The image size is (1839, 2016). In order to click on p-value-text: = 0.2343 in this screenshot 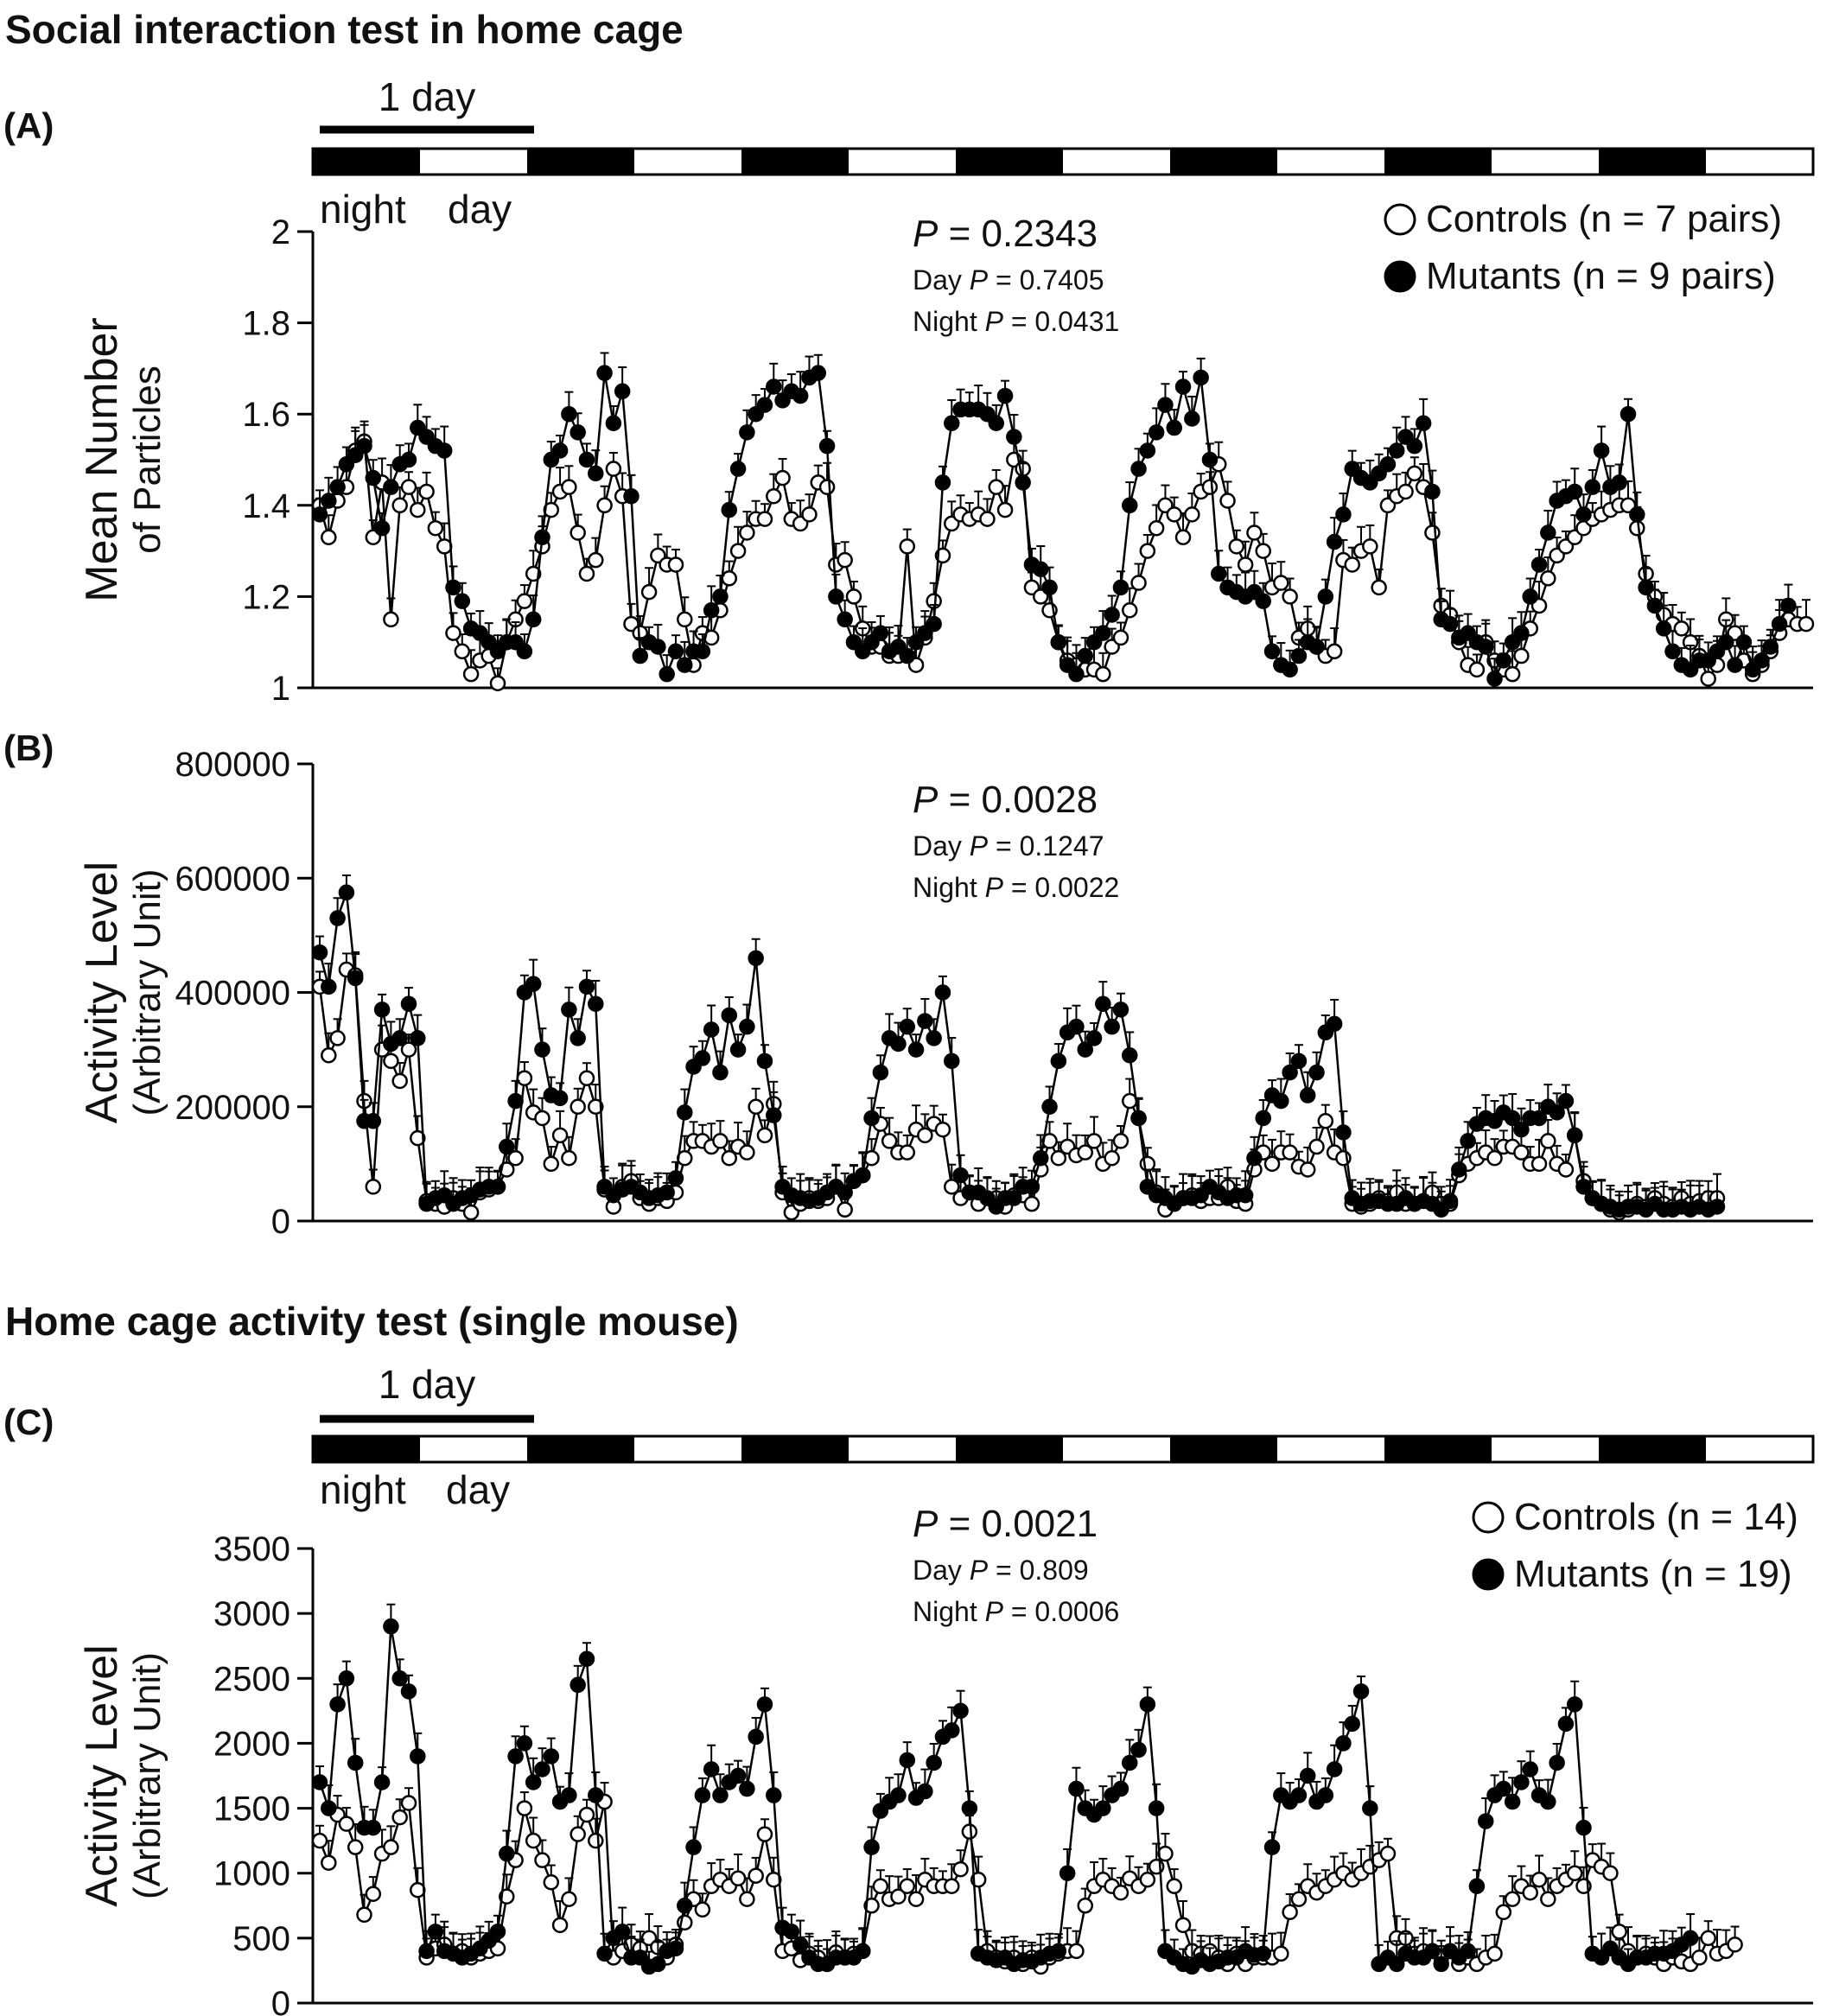, I will do `click(1018, 234)`.